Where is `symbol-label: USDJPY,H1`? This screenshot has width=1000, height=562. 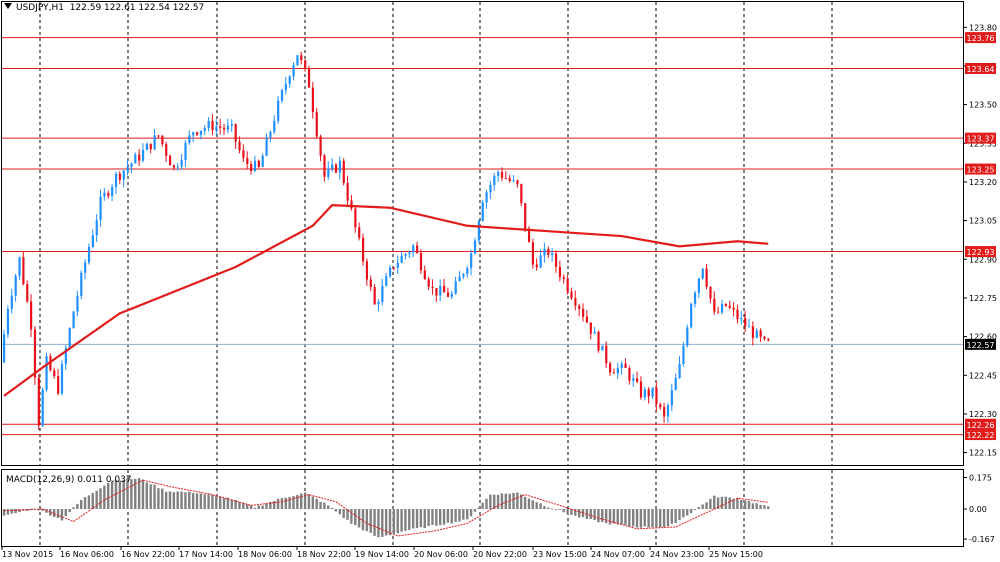 symbol-label: USDJPY,H1 is located at coordinates (40, 8).